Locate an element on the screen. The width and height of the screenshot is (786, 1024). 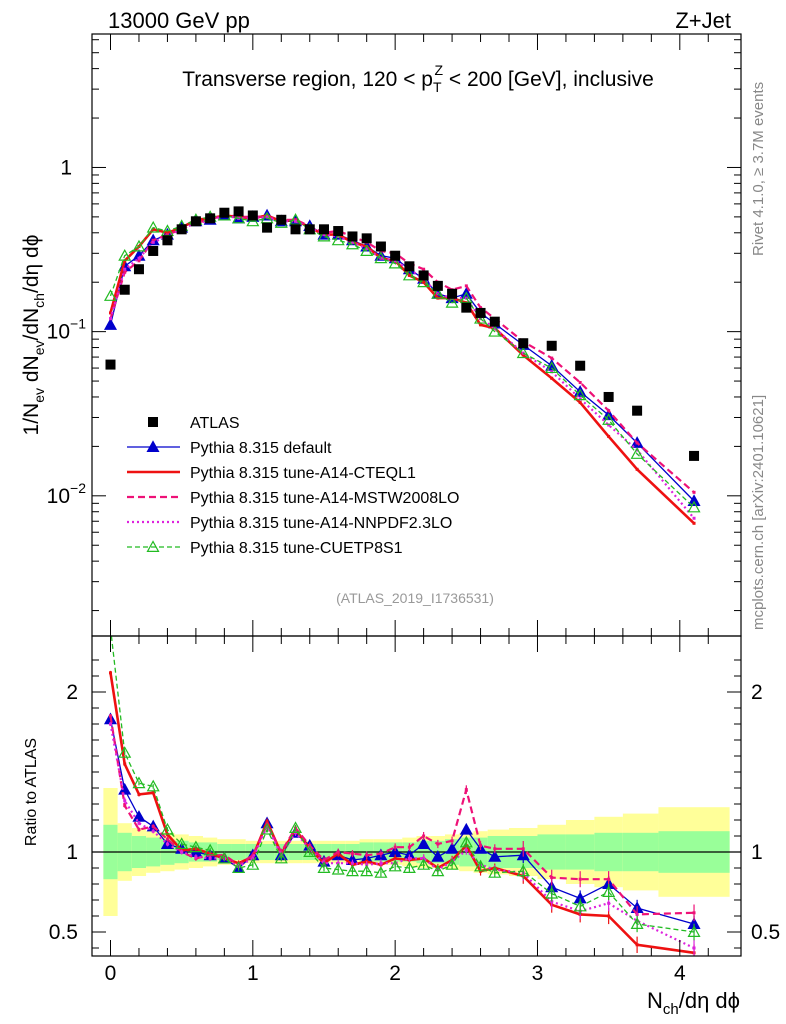
legend-marker-default is located at coordinates (153, 446).